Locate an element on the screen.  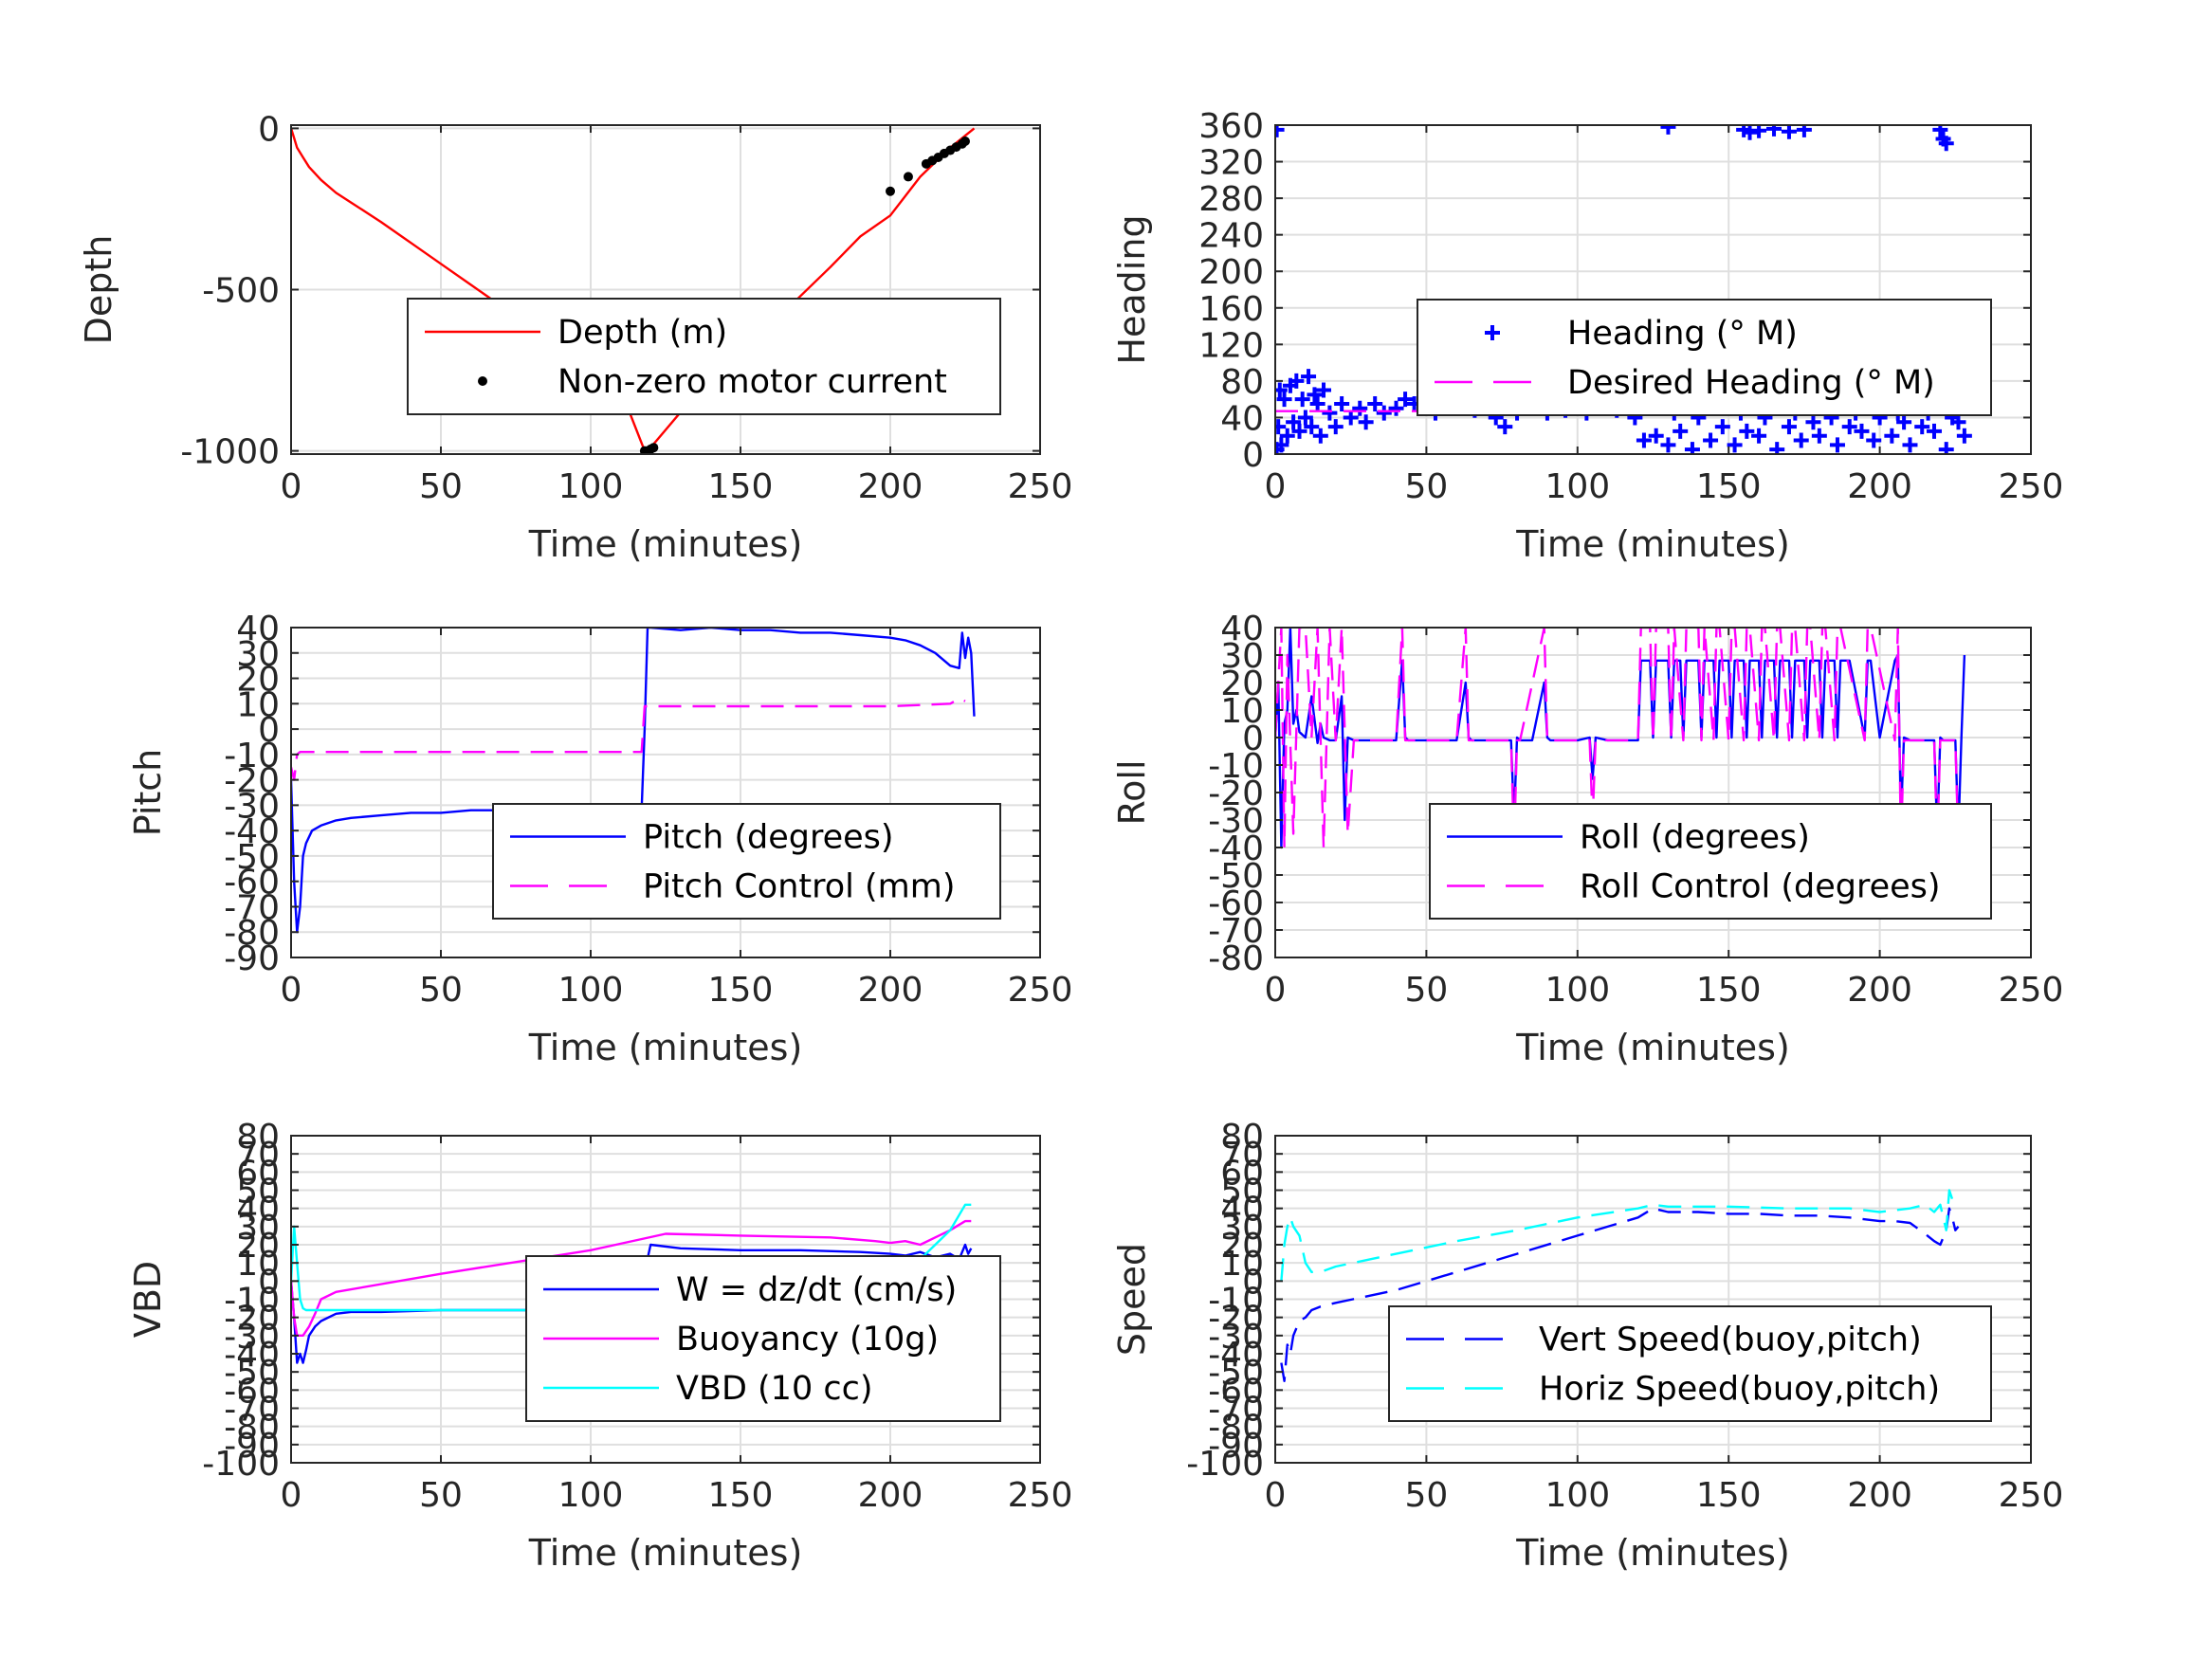
legend-label: Pitch (degrees) is located at coordinates (768, 838).